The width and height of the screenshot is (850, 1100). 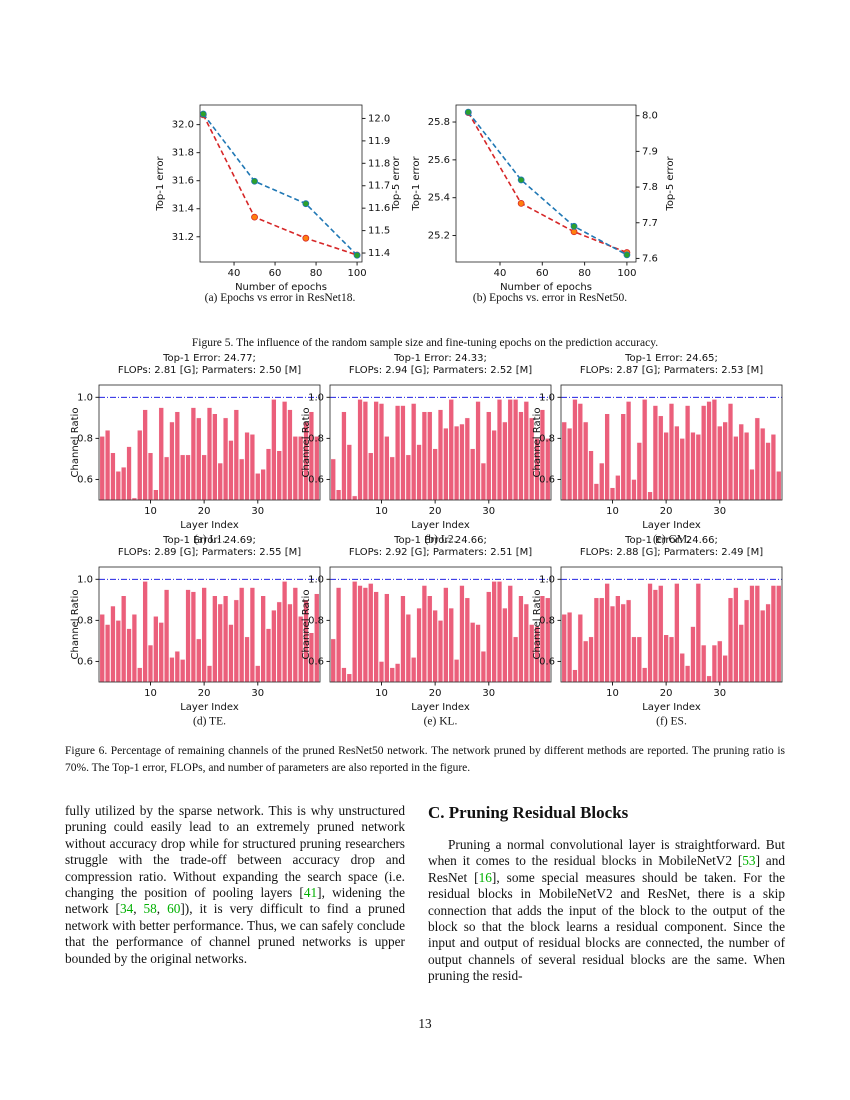 What do you see at coordinates (379, 208) in the screenshot?
I see `y2-tick-label: 11.6` at bounding box center [379, 208].